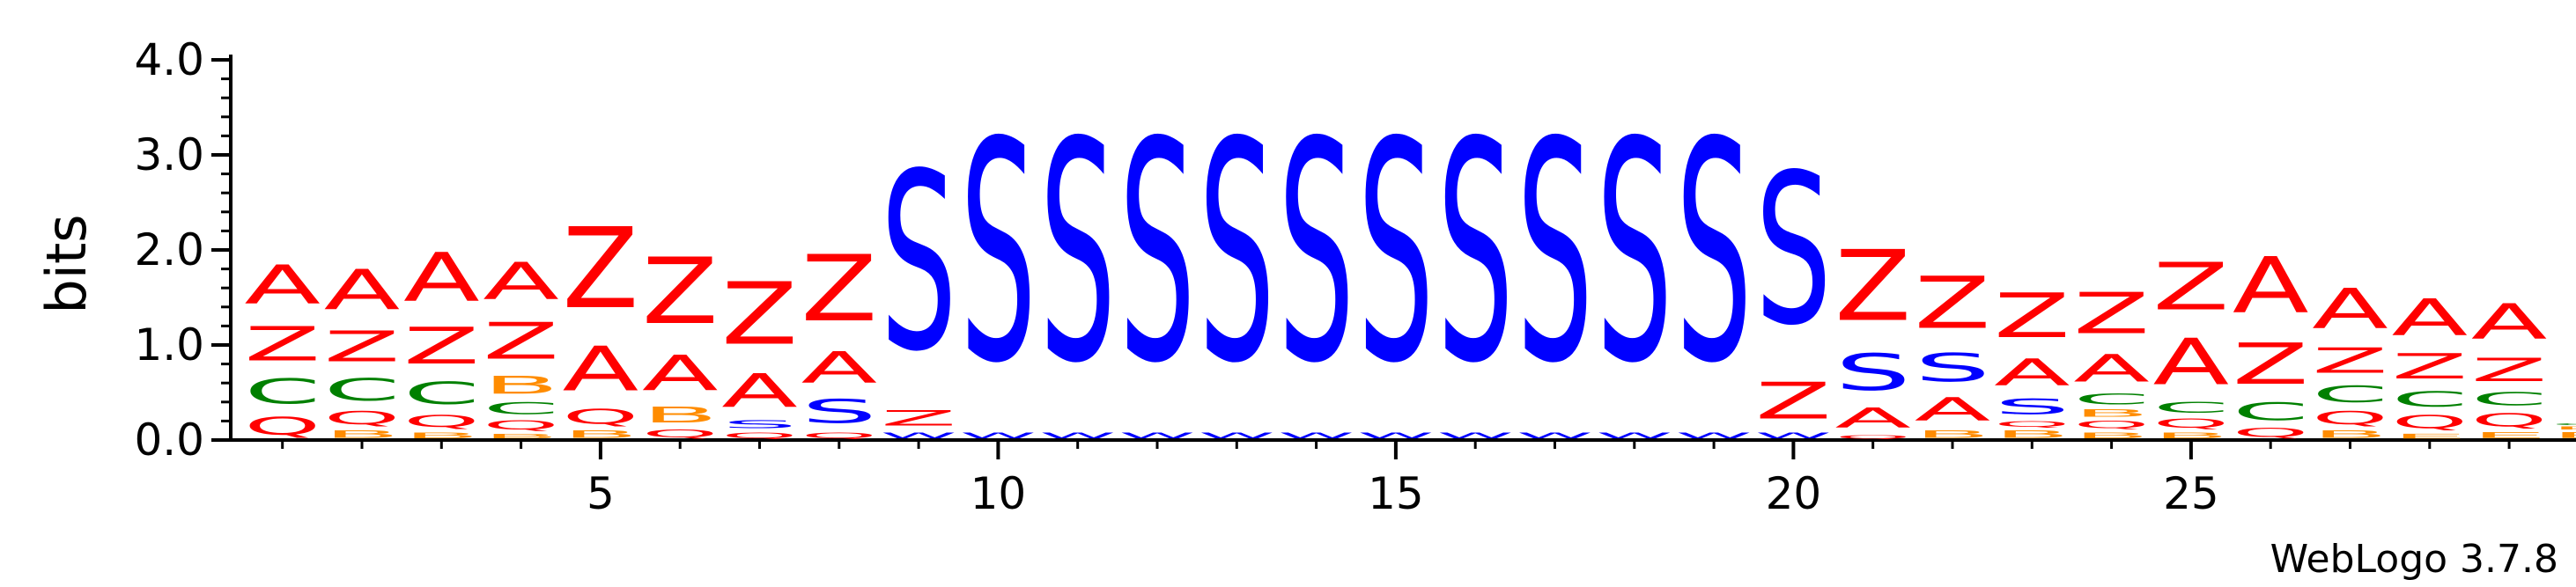  What do you see at coordinates (66, 263) in the screenshot?
I see `y-axis-title: bits` at bounding box center [66, 263].